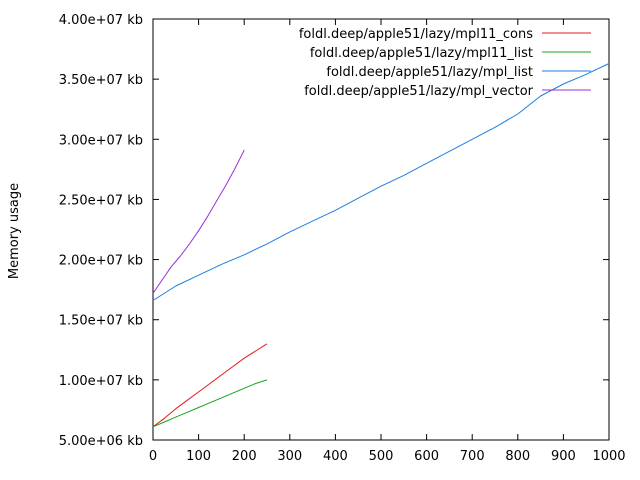 The image size is (640, 480). I want to click on x-tick-label: 0, so click(153, 456).